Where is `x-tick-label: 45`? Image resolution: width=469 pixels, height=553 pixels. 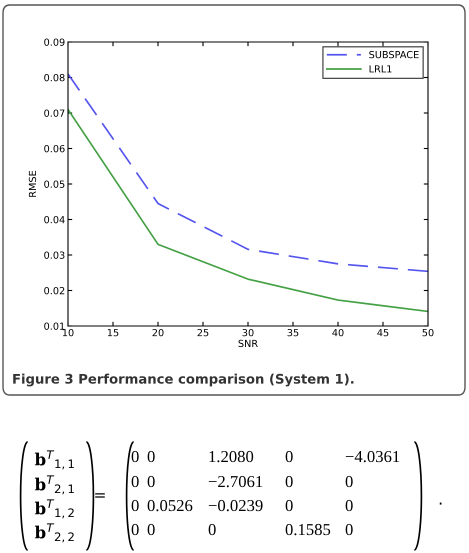
x-tick-label: 45 is located at coordinates (382, 332).